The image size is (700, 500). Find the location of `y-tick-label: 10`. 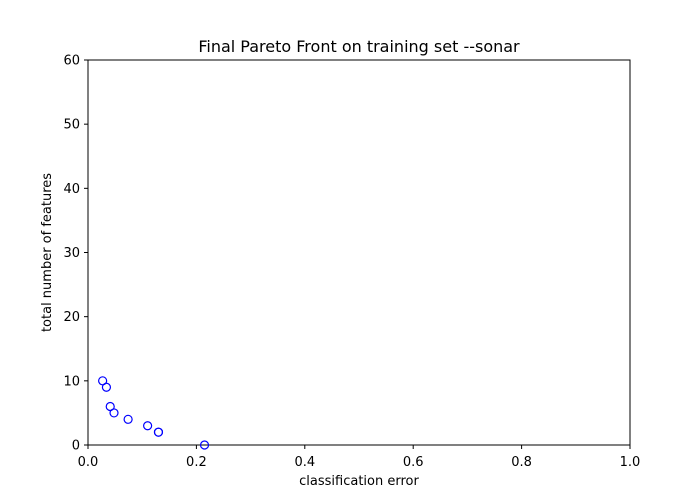

y-tick-label: 10 is located at coordinates (71, 381).